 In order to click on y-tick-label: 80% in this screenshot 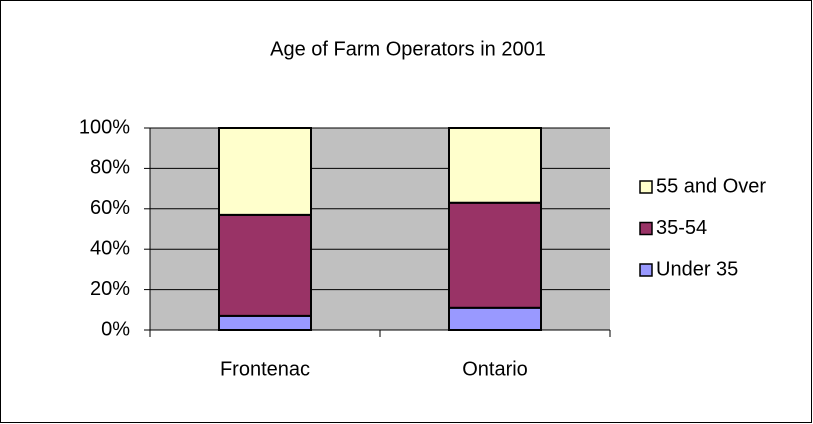, I will do `click(110, 168)`.